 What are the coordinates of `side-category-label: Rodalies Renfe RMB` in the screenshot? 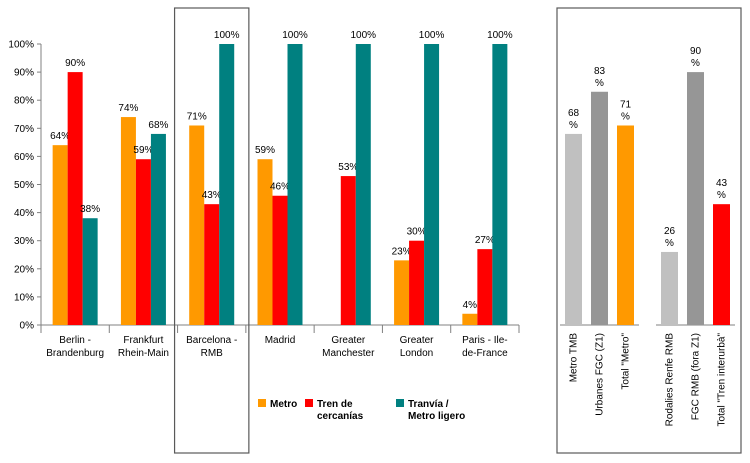 It's located at (670, 380).